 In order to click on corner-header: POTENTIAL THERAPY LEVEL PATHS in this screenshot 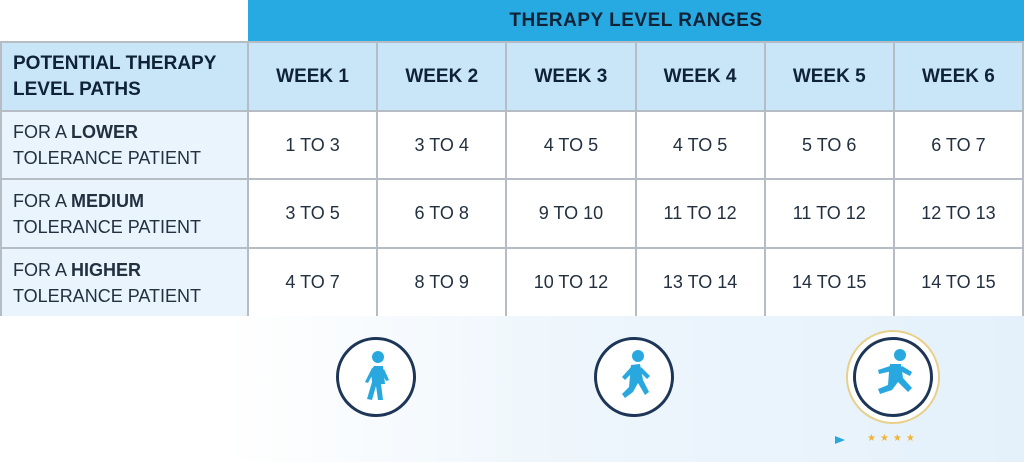, I will do `click(125, 77)`.